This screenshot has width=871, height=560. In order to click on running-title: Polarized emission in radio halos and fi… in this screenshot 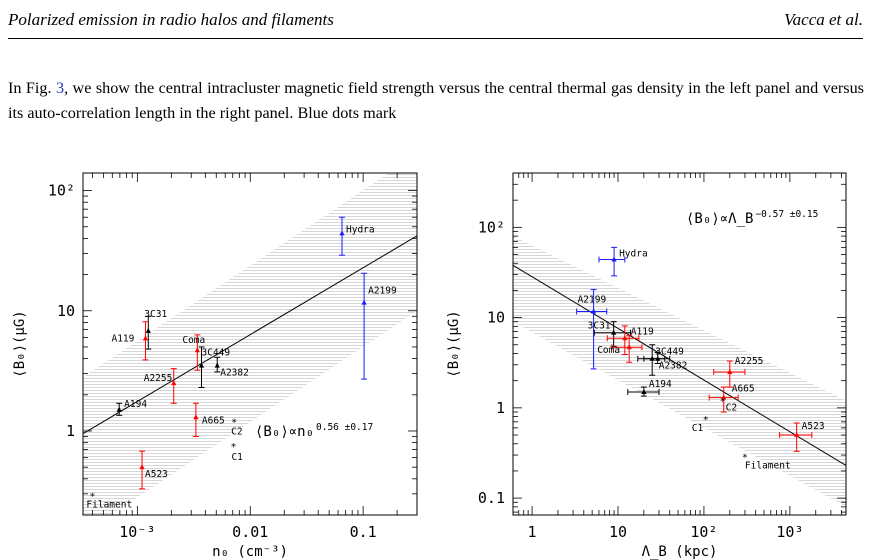, I will do `click(171, 19)`.